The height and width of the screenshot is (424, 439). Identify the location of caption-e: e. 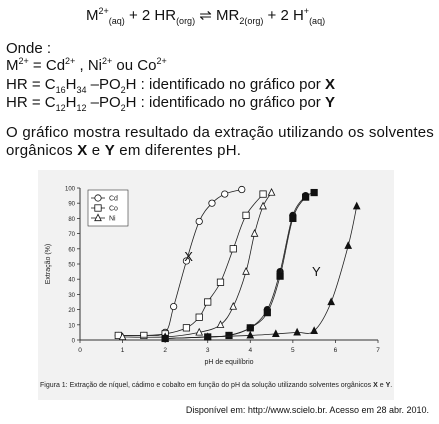
(381, 385).